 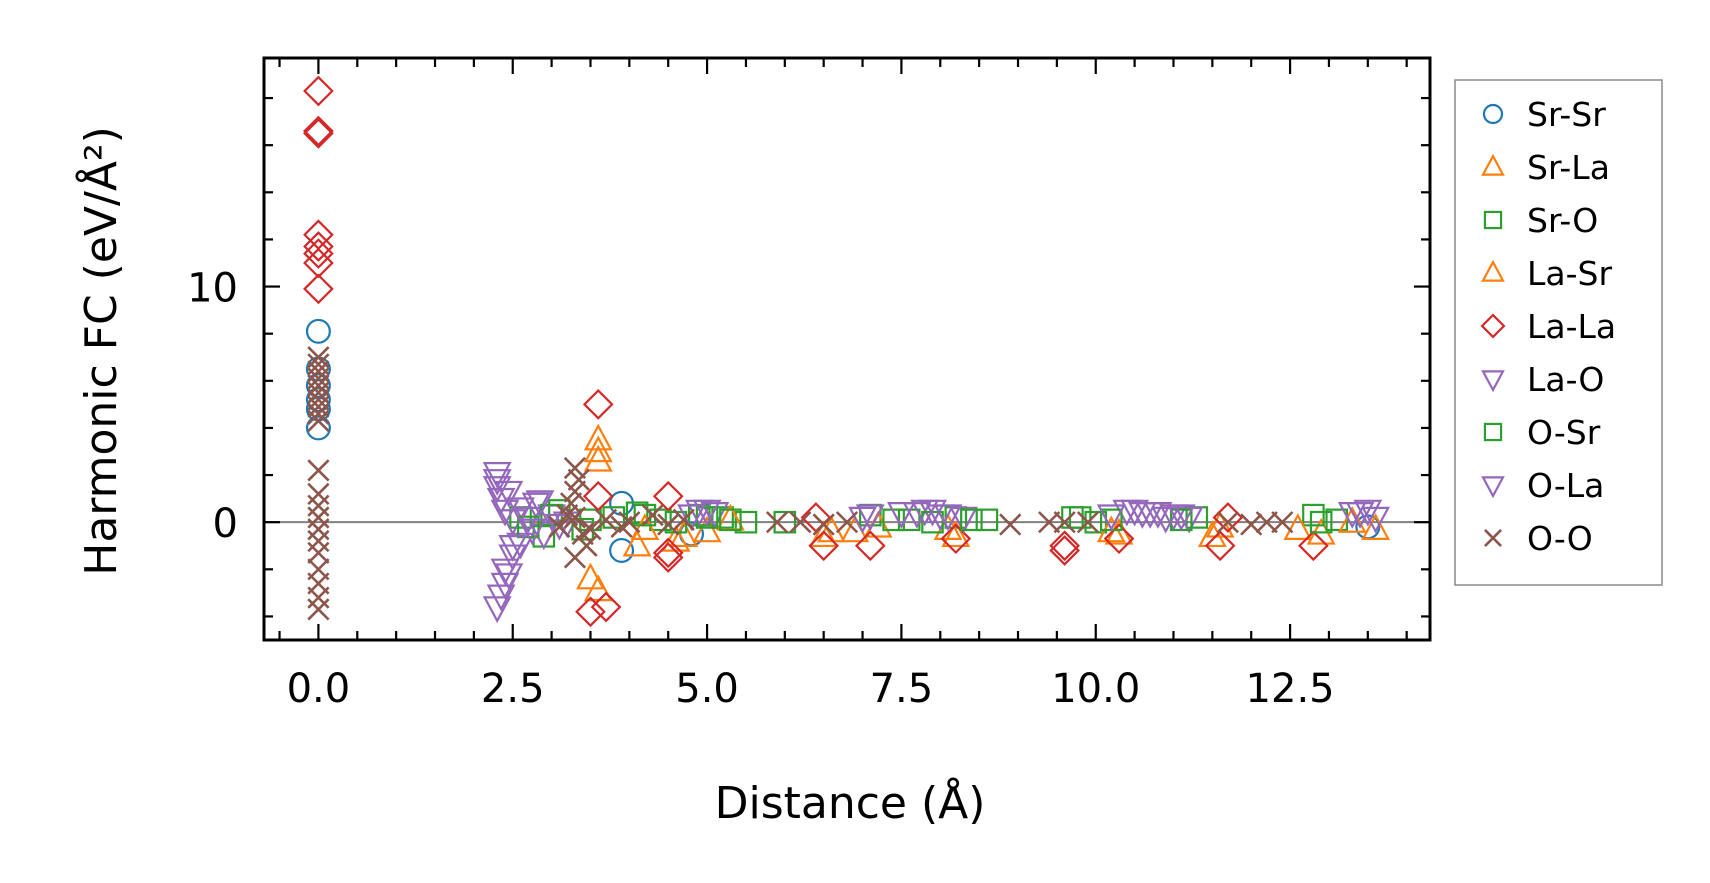 What do you see at coordinates (1568, 167) in the screenshot?
I see `legend-label: Sr-La` at bounding box center [1568, 167].